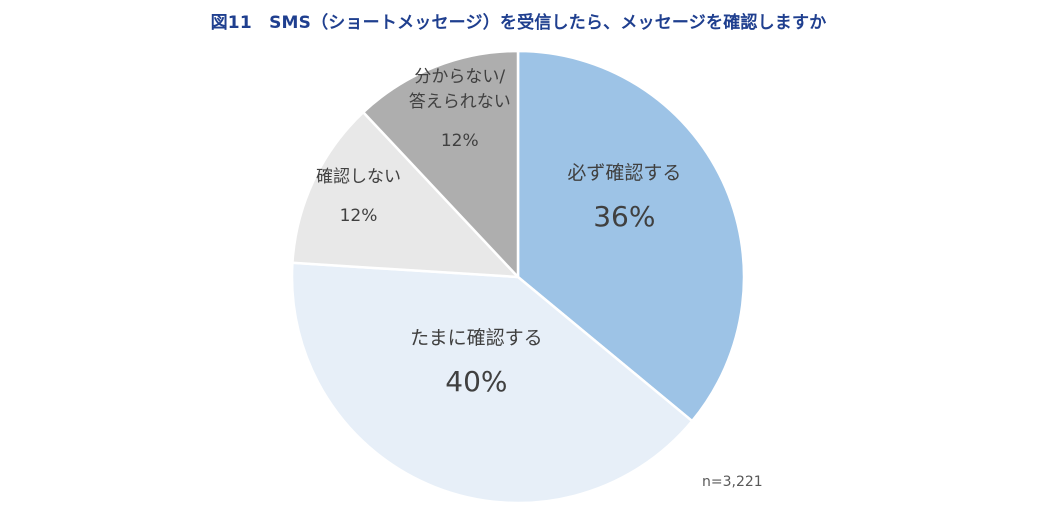 The height and width of the screenshot is (511, 1037). I want to click on pie-category-label: 分からない/, so click(459, 77).